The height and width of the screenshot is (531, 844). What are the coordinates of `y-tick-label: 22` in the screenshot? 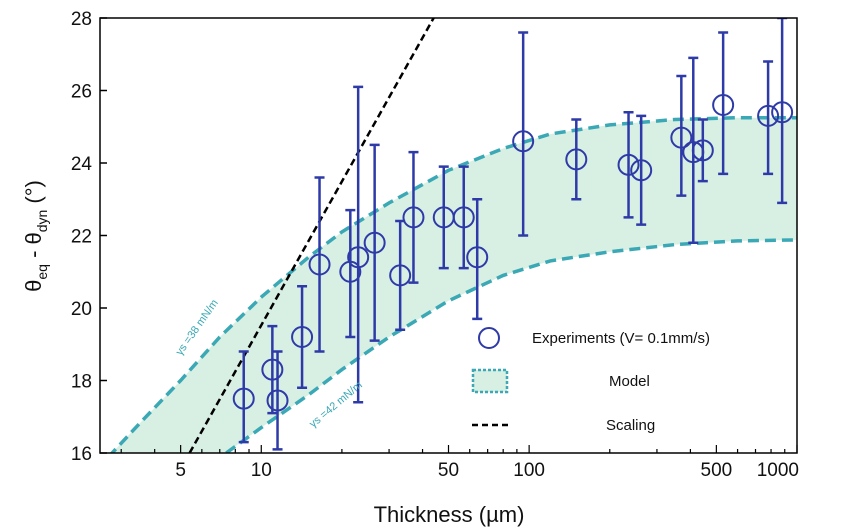 It's located at (81, 237).